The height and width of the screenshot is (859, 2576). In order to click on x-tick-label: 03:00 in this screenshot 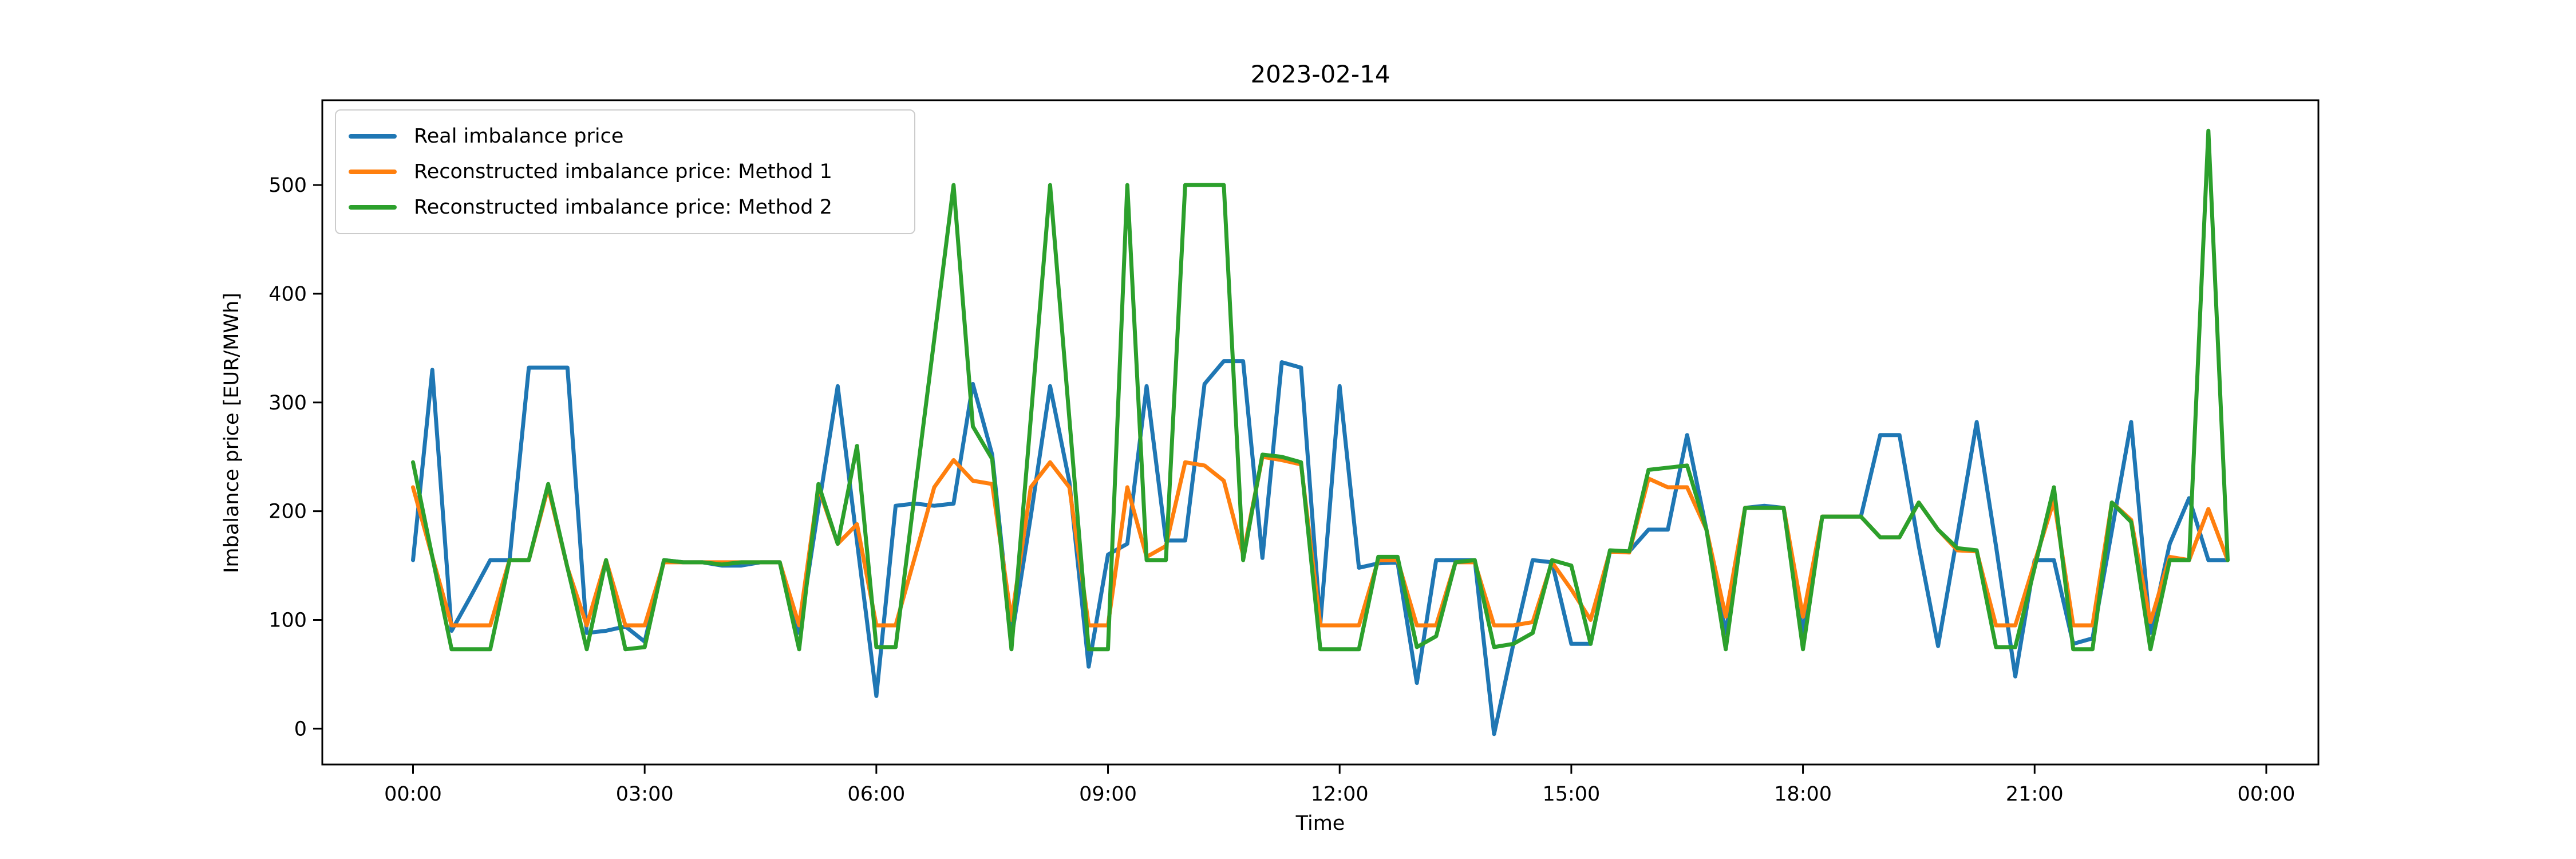, I will do `click(645, 794)`.